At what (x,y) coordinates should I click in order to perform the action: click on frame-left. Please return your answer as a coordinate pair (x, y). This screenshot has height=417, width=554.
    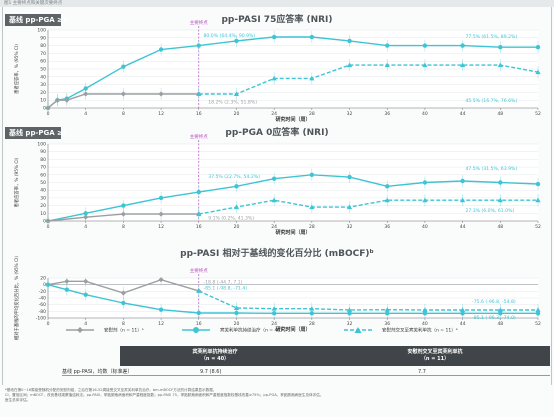
    Looking at the image, I should click on (2, 196).